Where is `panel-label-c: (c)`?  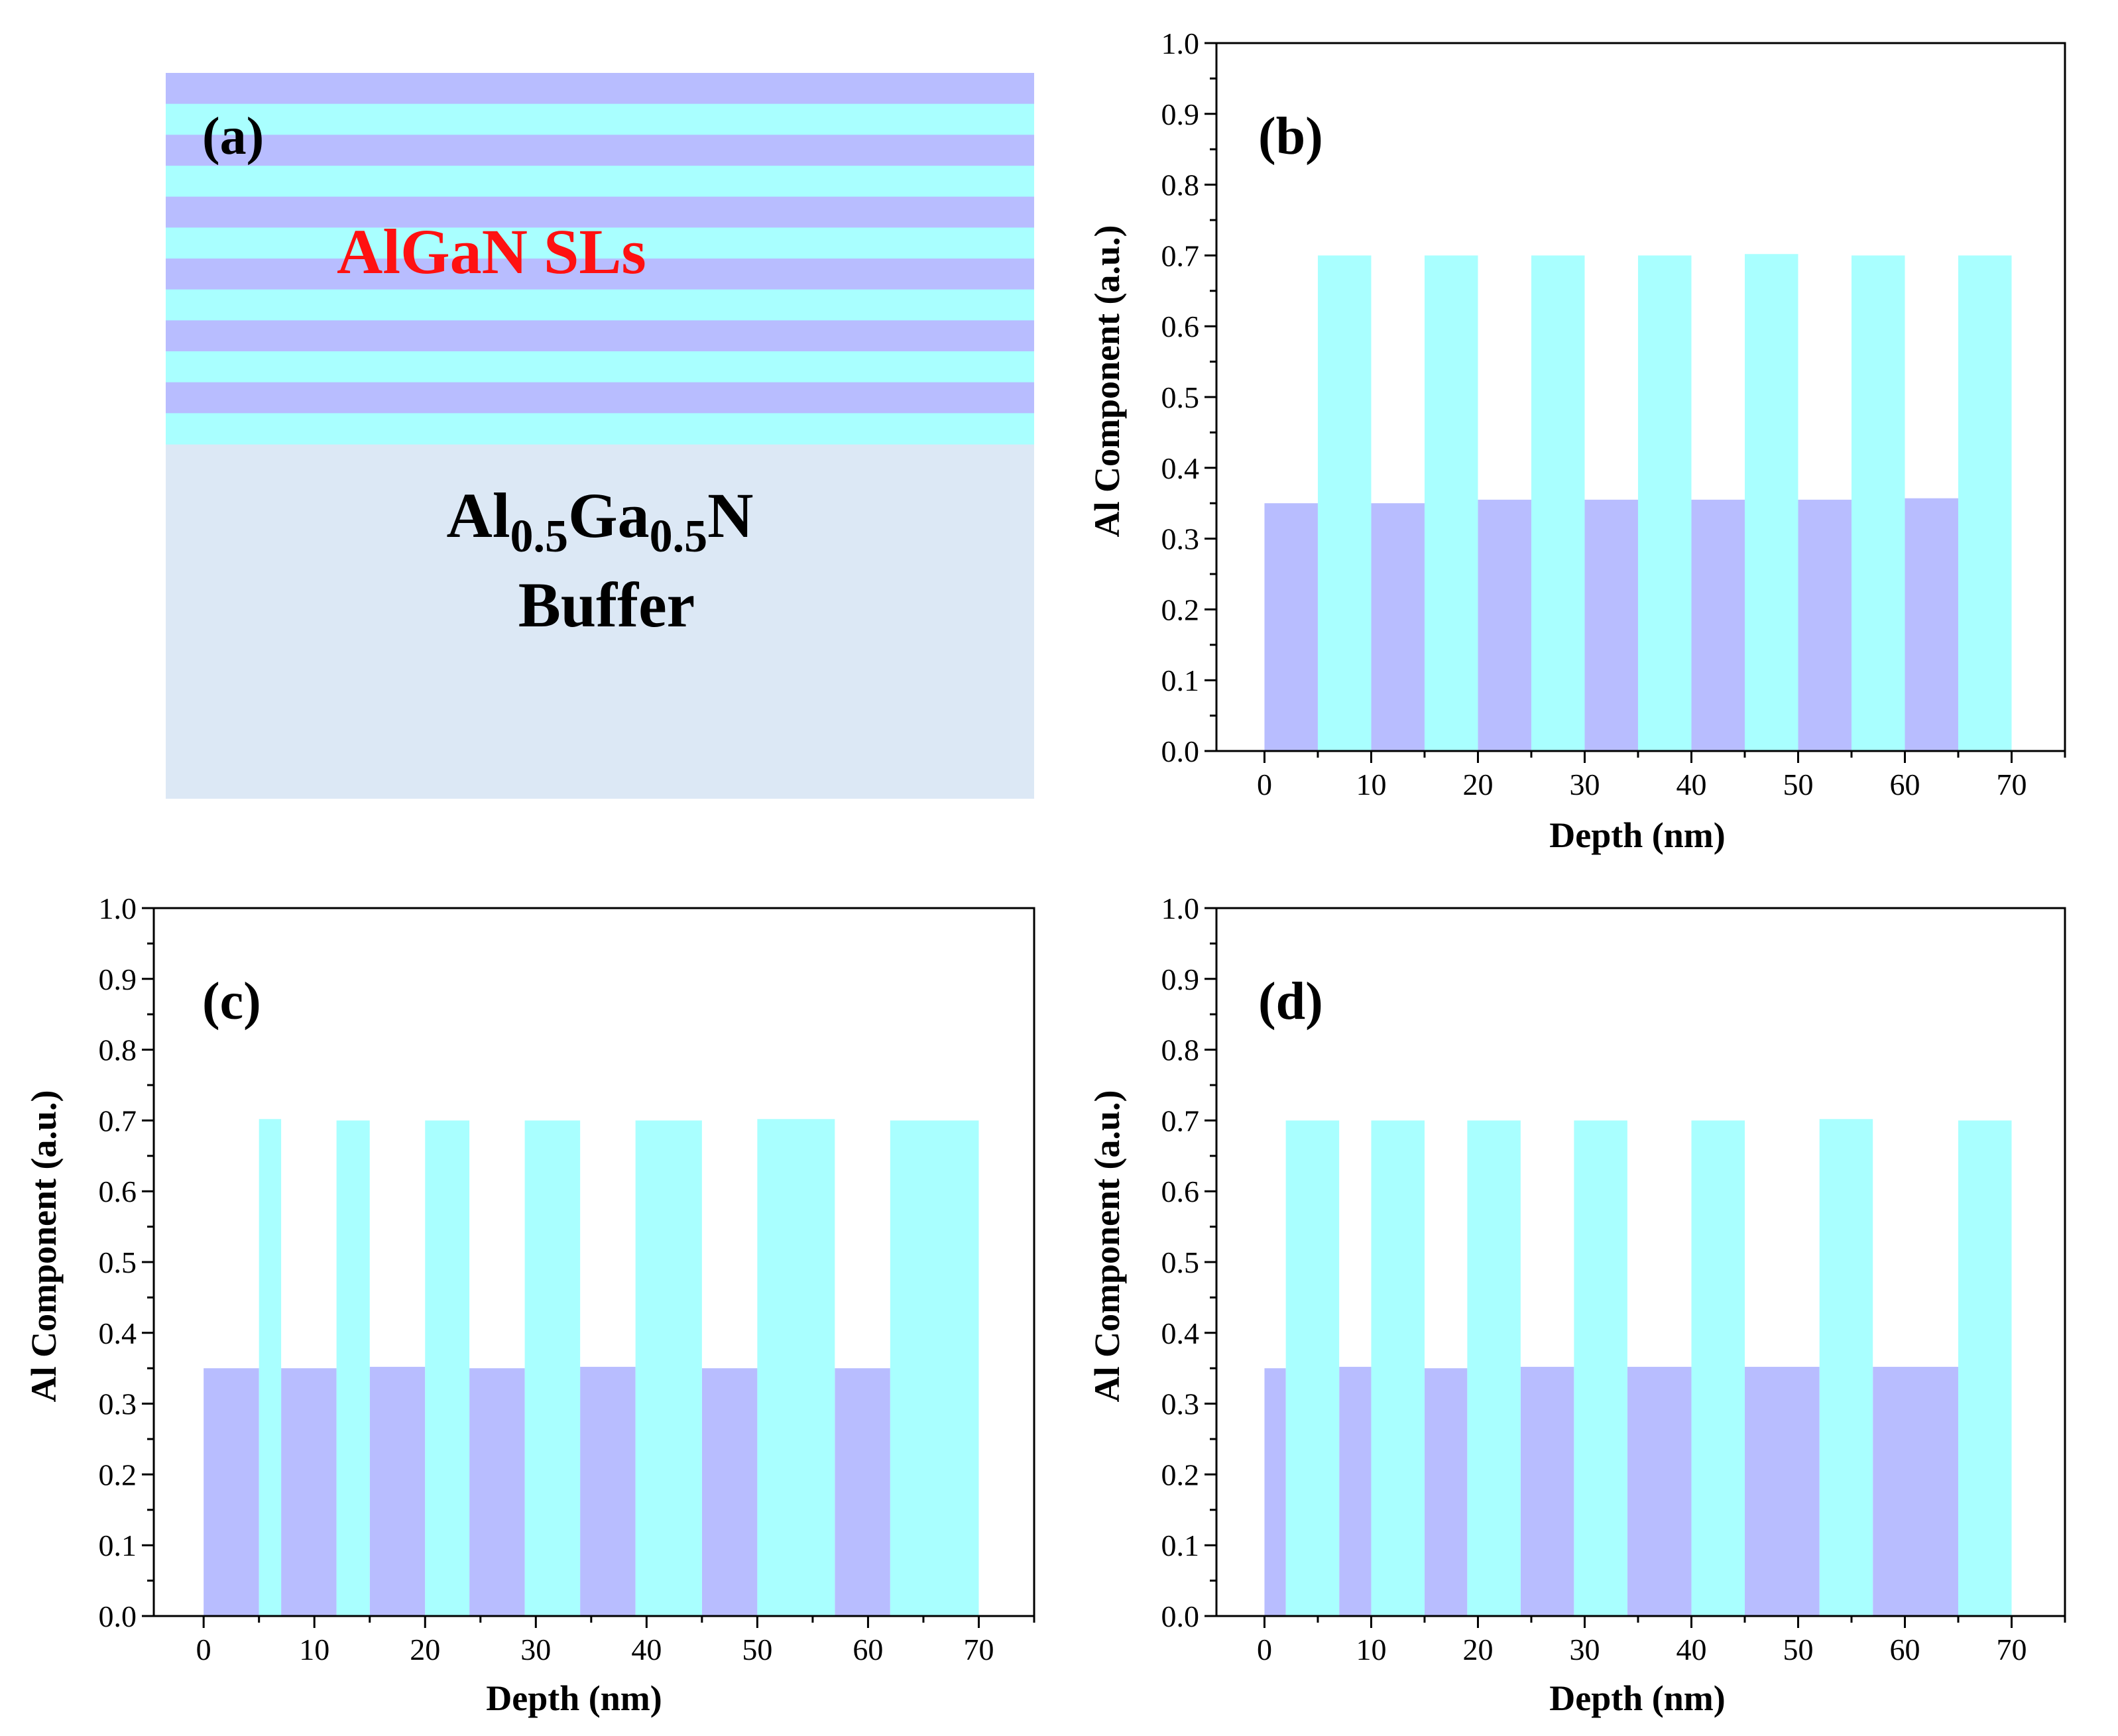 panel-label-c: (c) is located at coordinates (232, 1001).